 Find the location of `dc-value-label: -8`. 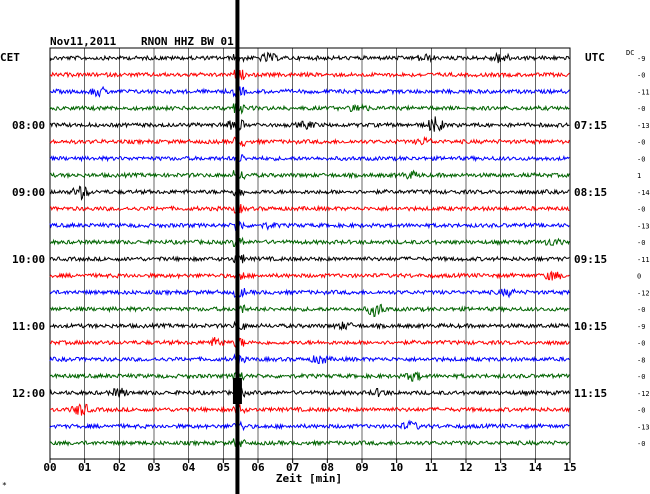

dc-value-label: -8 is located at coordinates (641, 360).